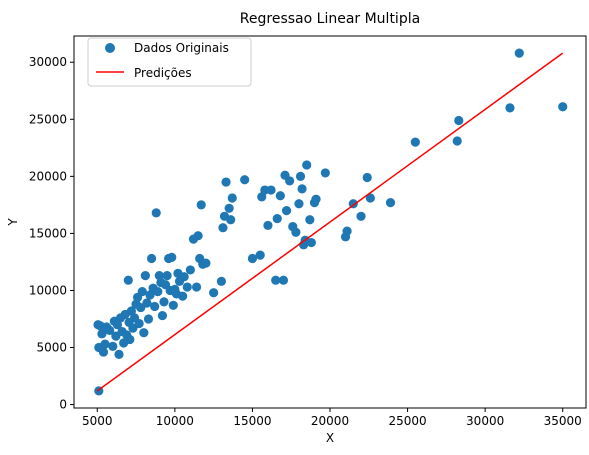 This screenshot has height=455, width=589. Describe the element at coordinates (13, 222) in the screenshot. I see `y-axis-label: Y` at that location.